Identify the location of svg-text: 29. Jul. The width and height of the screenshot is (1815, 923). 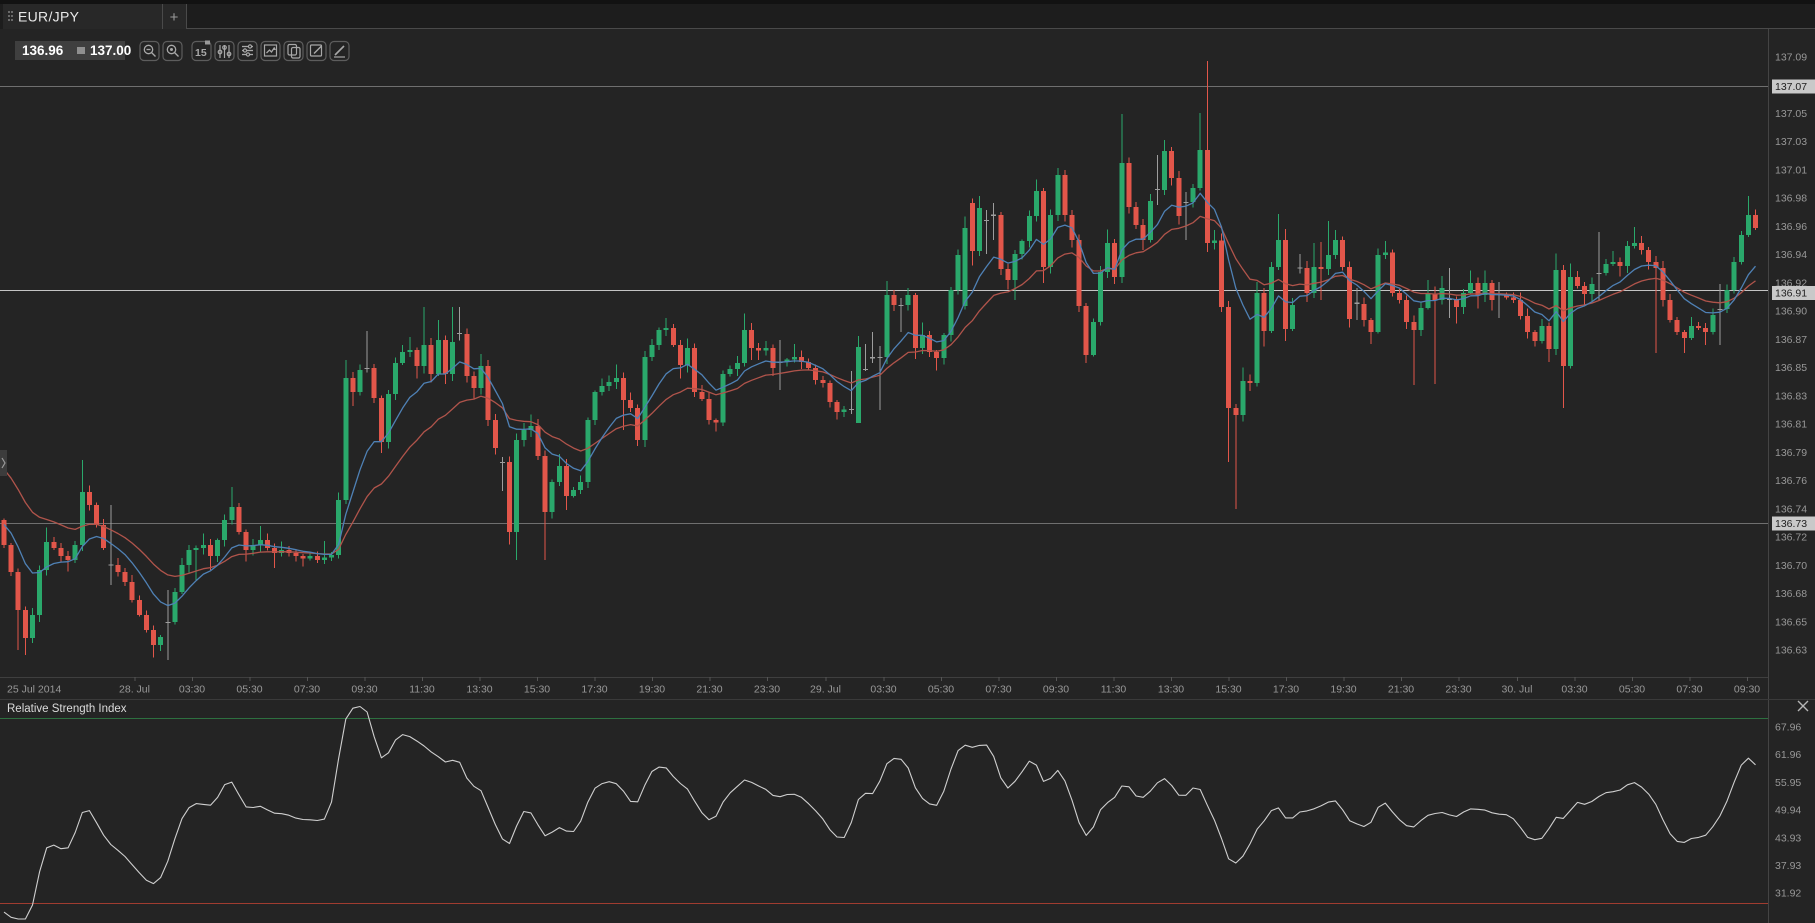
(825, 690).